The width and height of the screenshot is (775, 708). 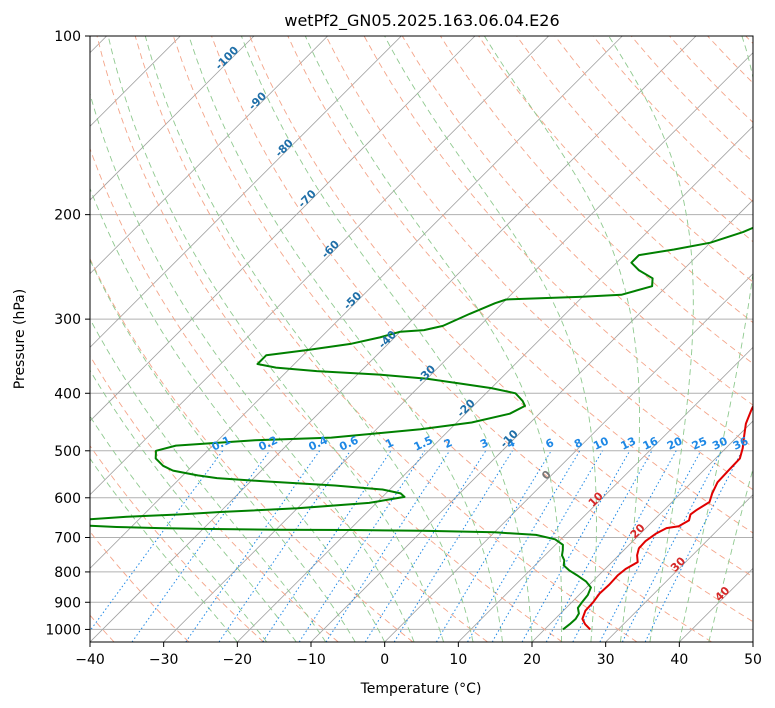 I want to click on surface-temp-label: 10, so click(x=596, y=499).